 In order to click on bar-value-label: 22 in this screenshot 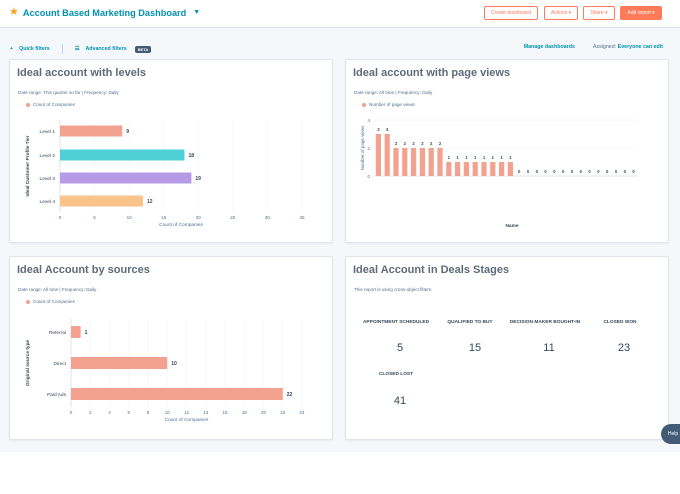, I will do `click(290, 395)`.